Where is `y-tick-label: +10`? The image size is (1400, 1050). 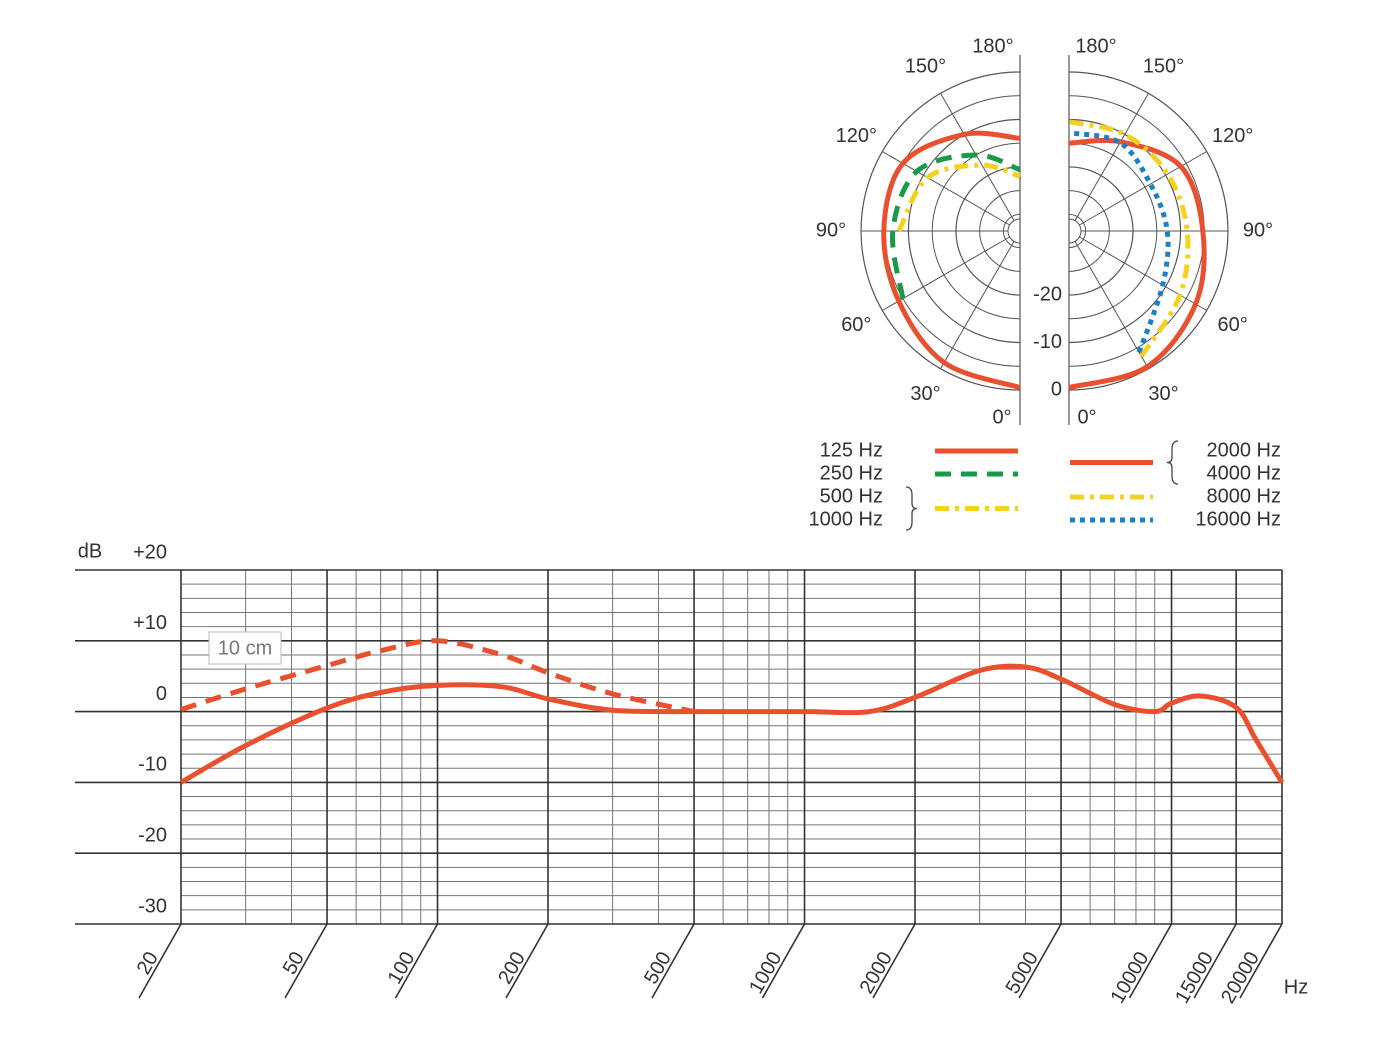
y-tick-label: +10 is located at coordinates (150, 623).